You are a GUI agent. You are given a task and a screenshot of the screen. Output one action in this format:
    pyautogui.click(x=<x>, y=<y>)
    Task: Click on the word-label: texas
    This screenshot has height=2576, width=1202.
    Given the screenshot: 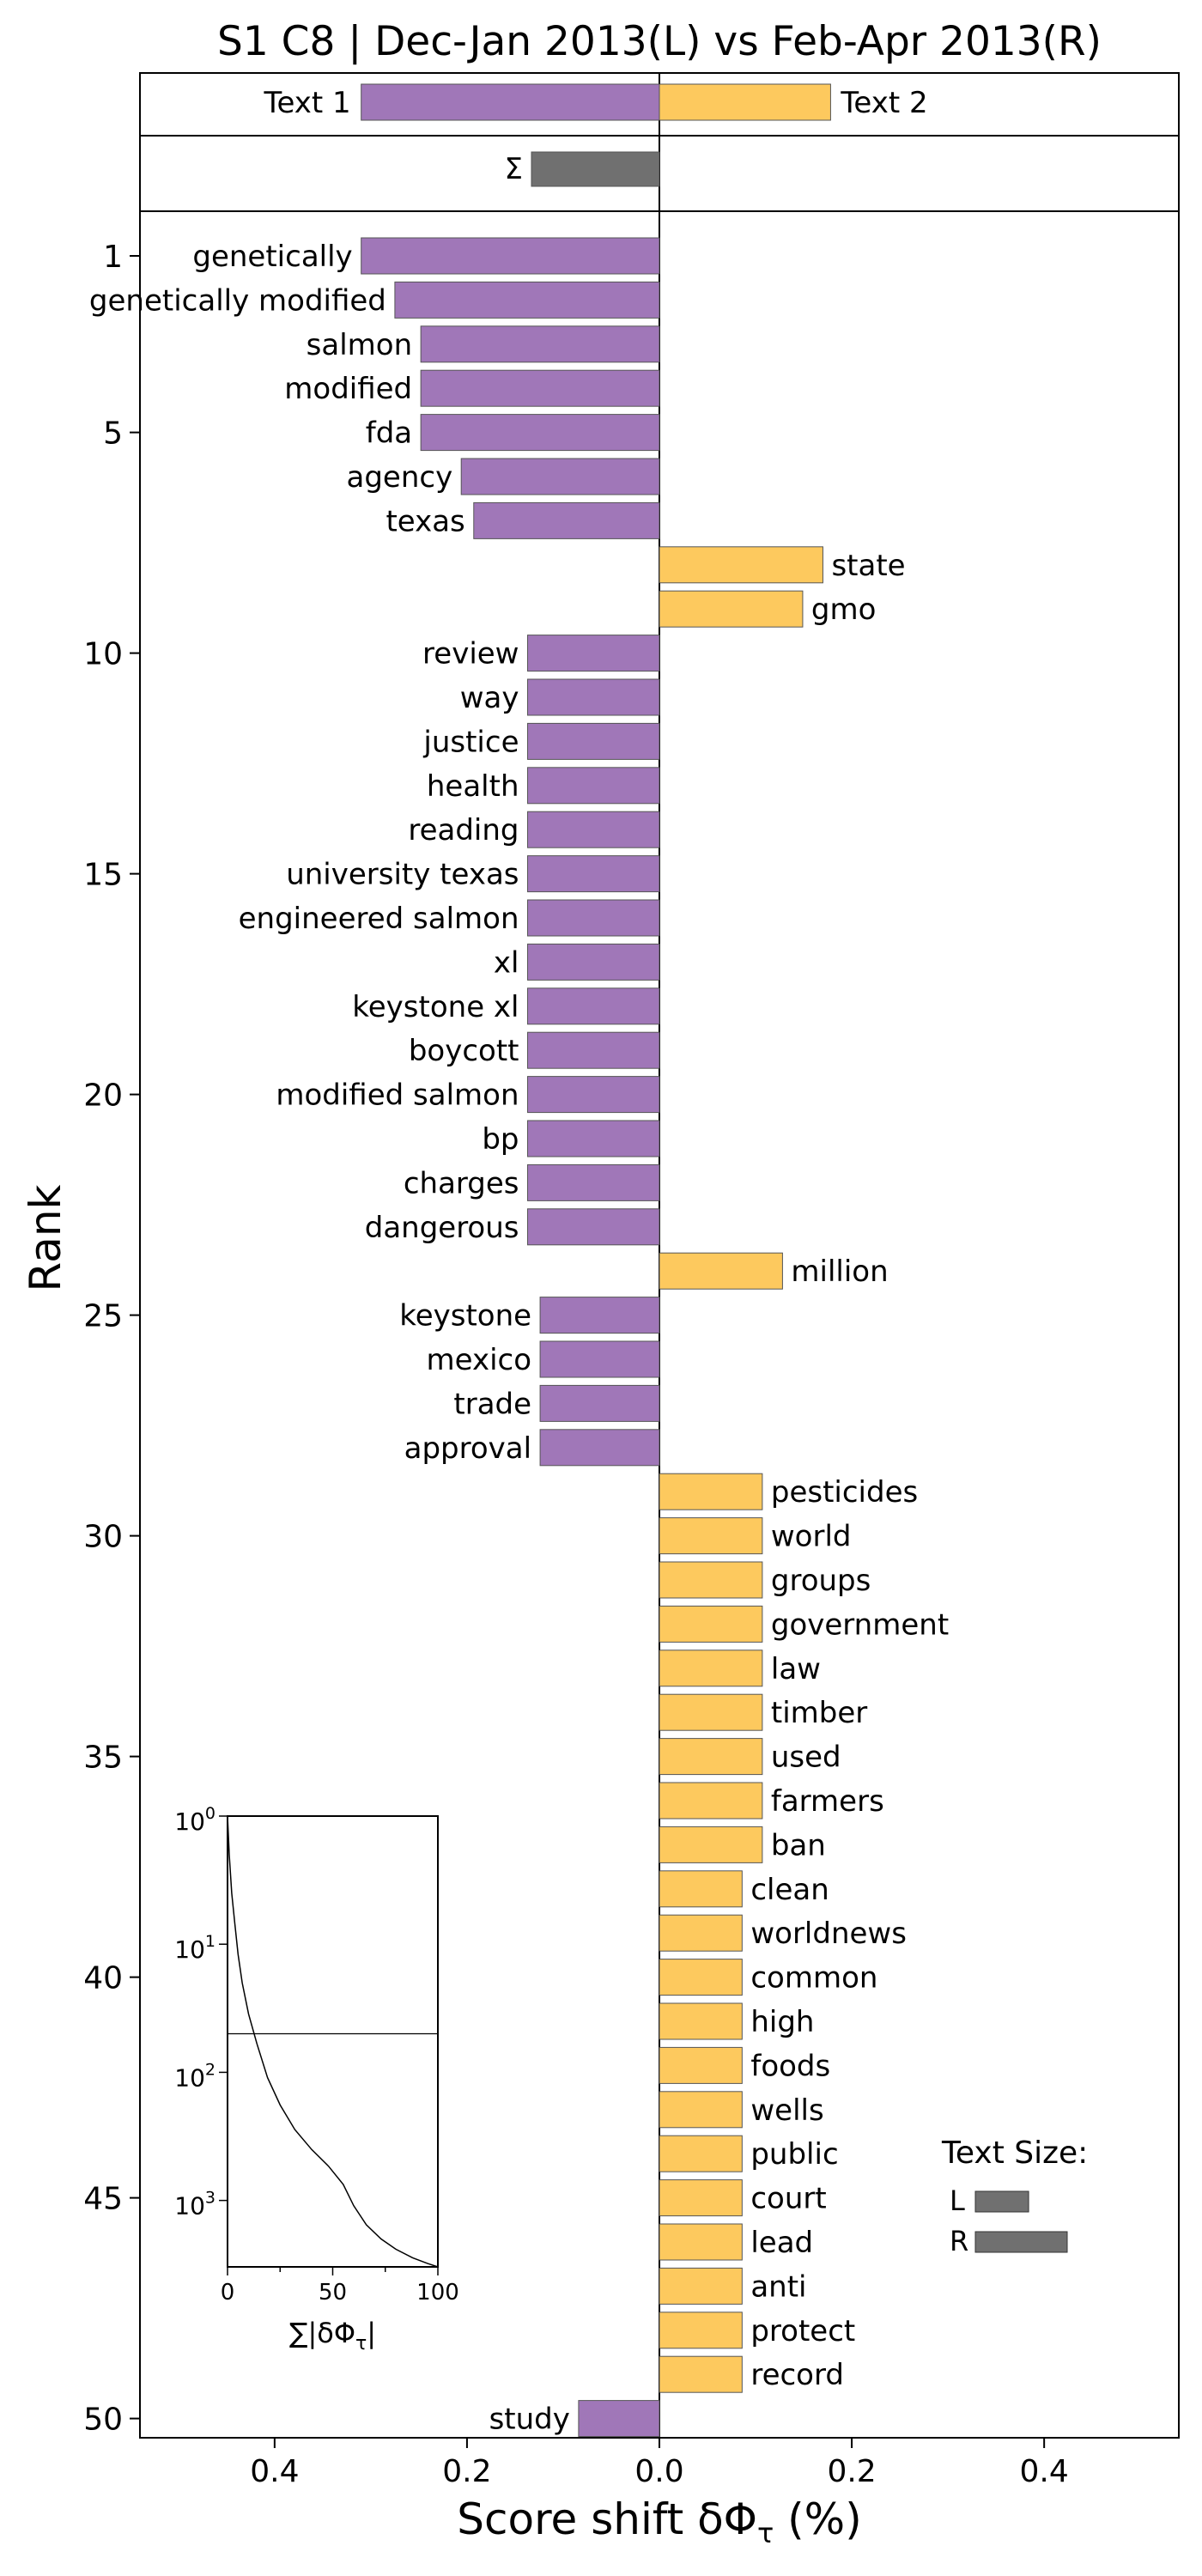 What is the action you would take?
    pyautogui.click(x=425, y=521)
    